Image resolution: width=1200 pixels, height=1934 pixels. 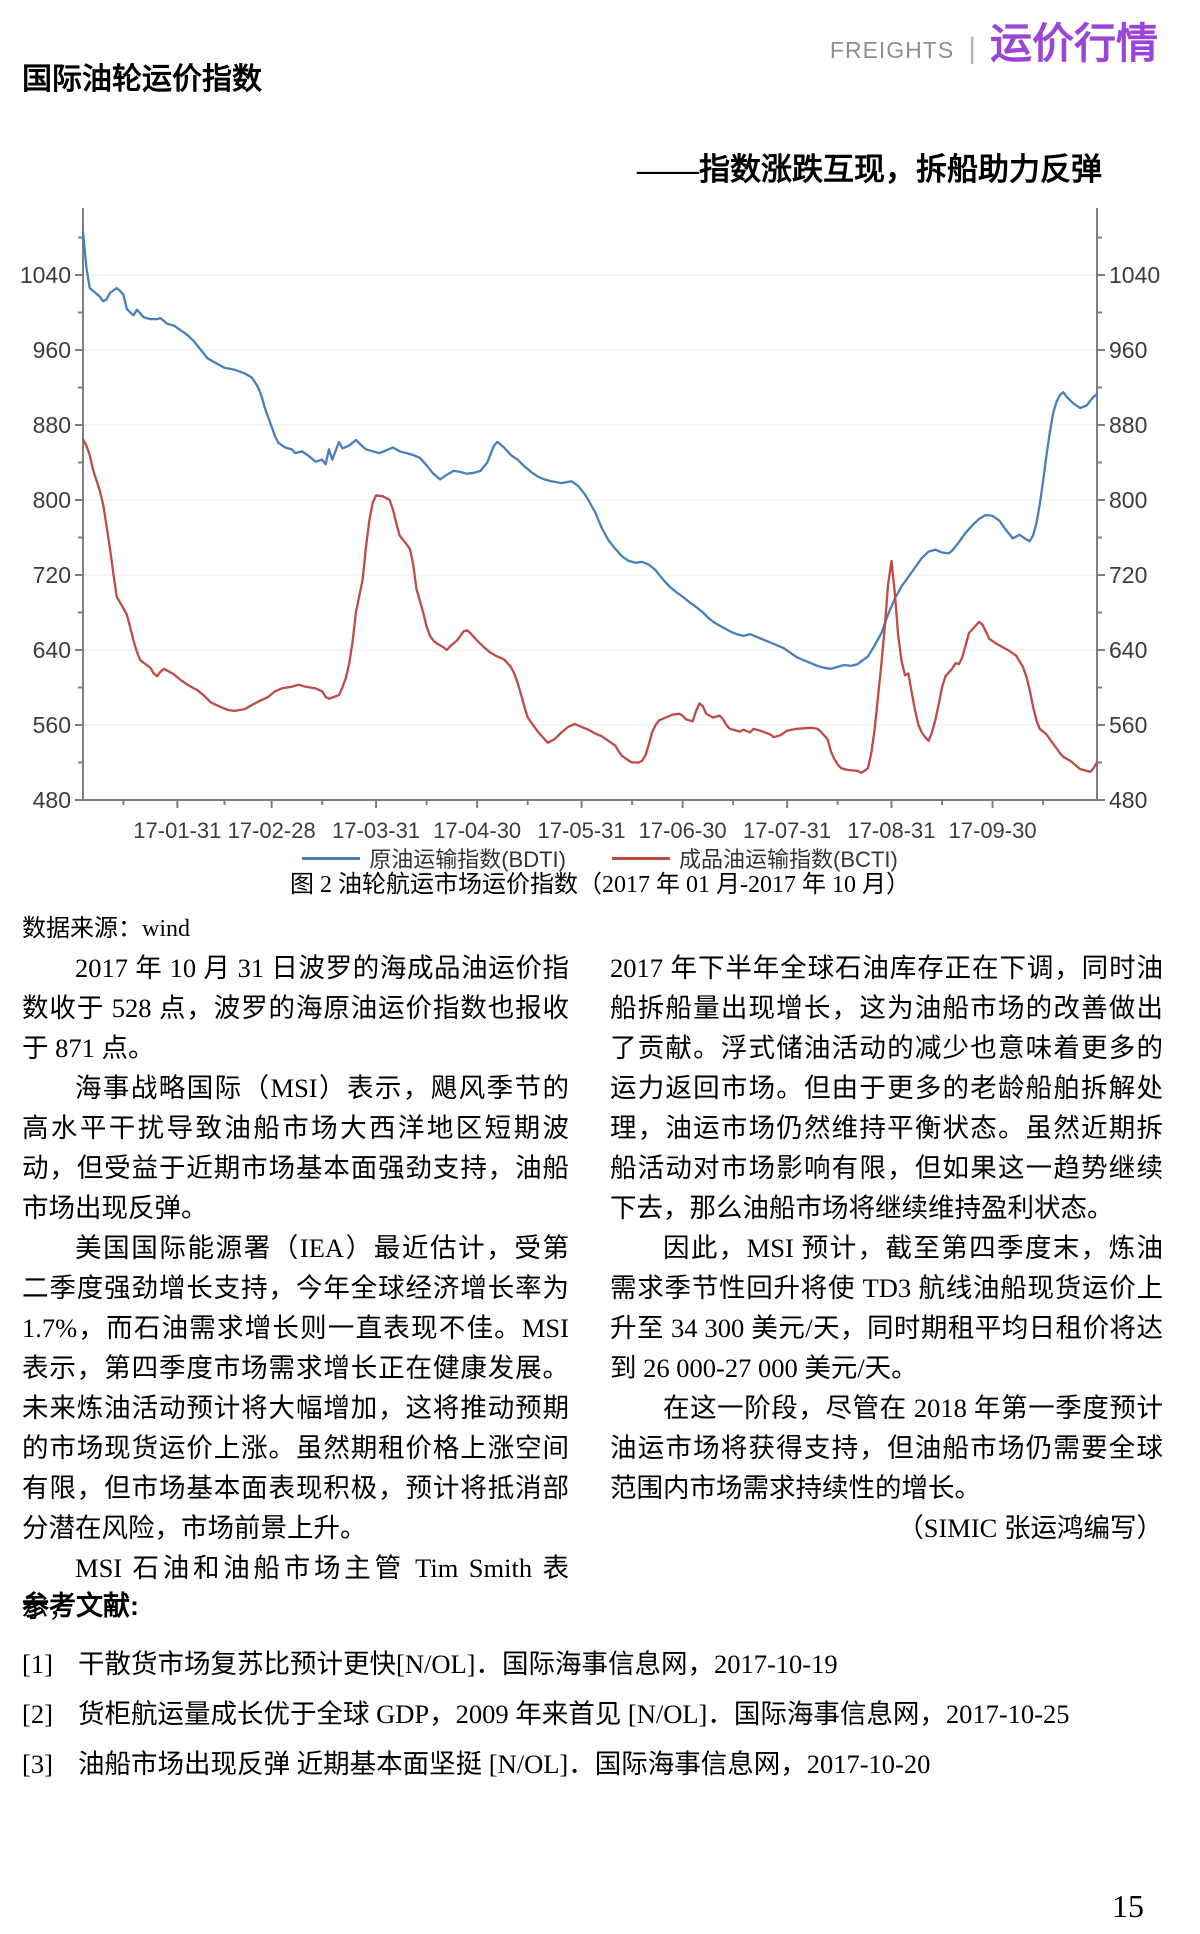 What do you see at coordinates (272, 830) in the screenshot?
I see `svg-text: 17-02-28` at bounding box center [272, 830].